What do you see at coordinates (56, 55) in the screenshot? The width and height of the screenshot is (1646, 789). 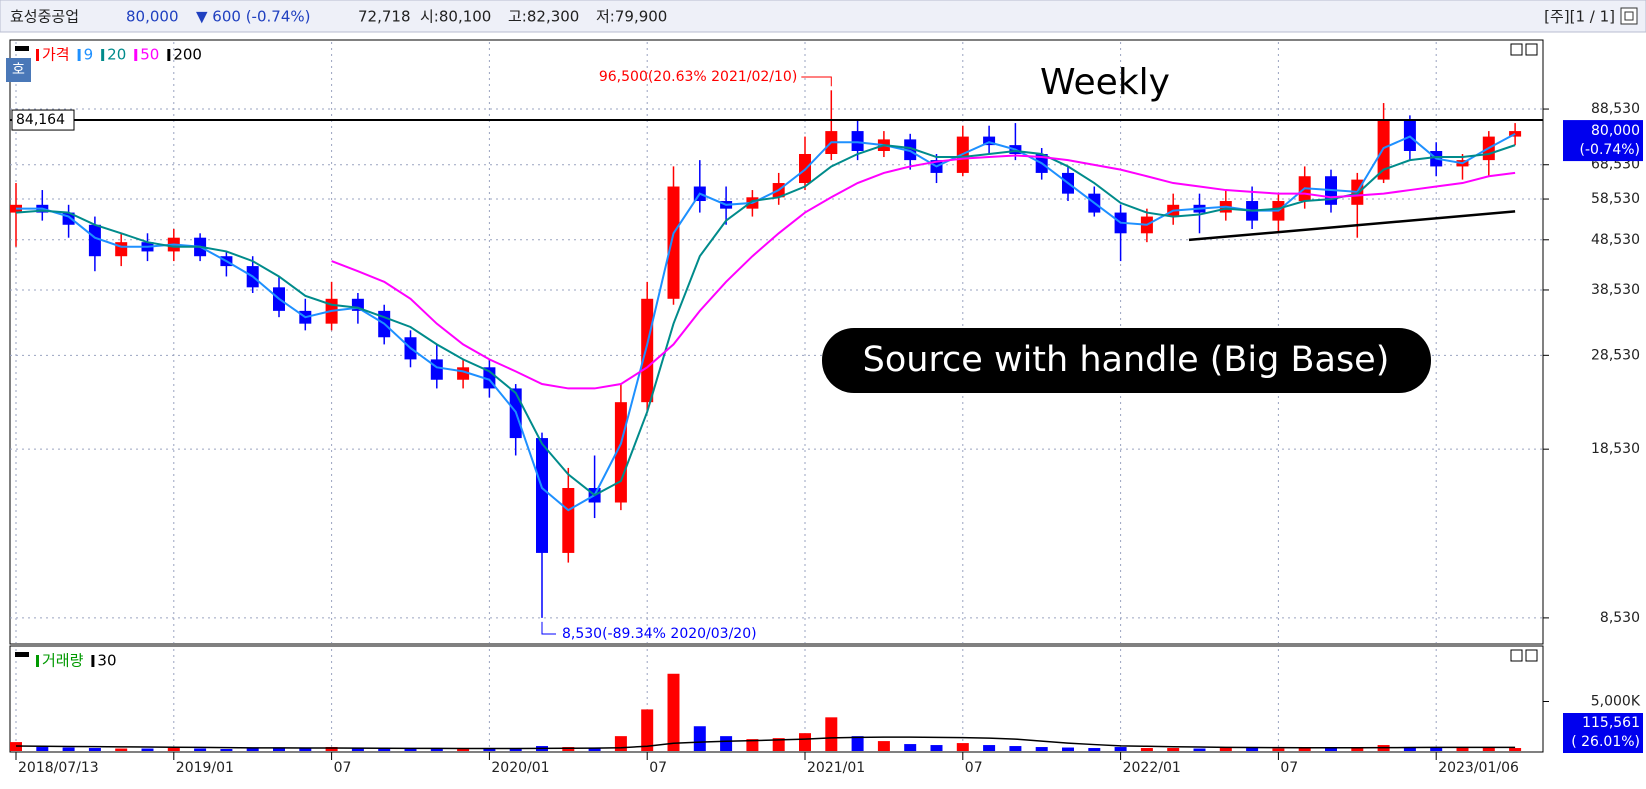 I see `legend-label: 가격` at bounding box center [56, 55].